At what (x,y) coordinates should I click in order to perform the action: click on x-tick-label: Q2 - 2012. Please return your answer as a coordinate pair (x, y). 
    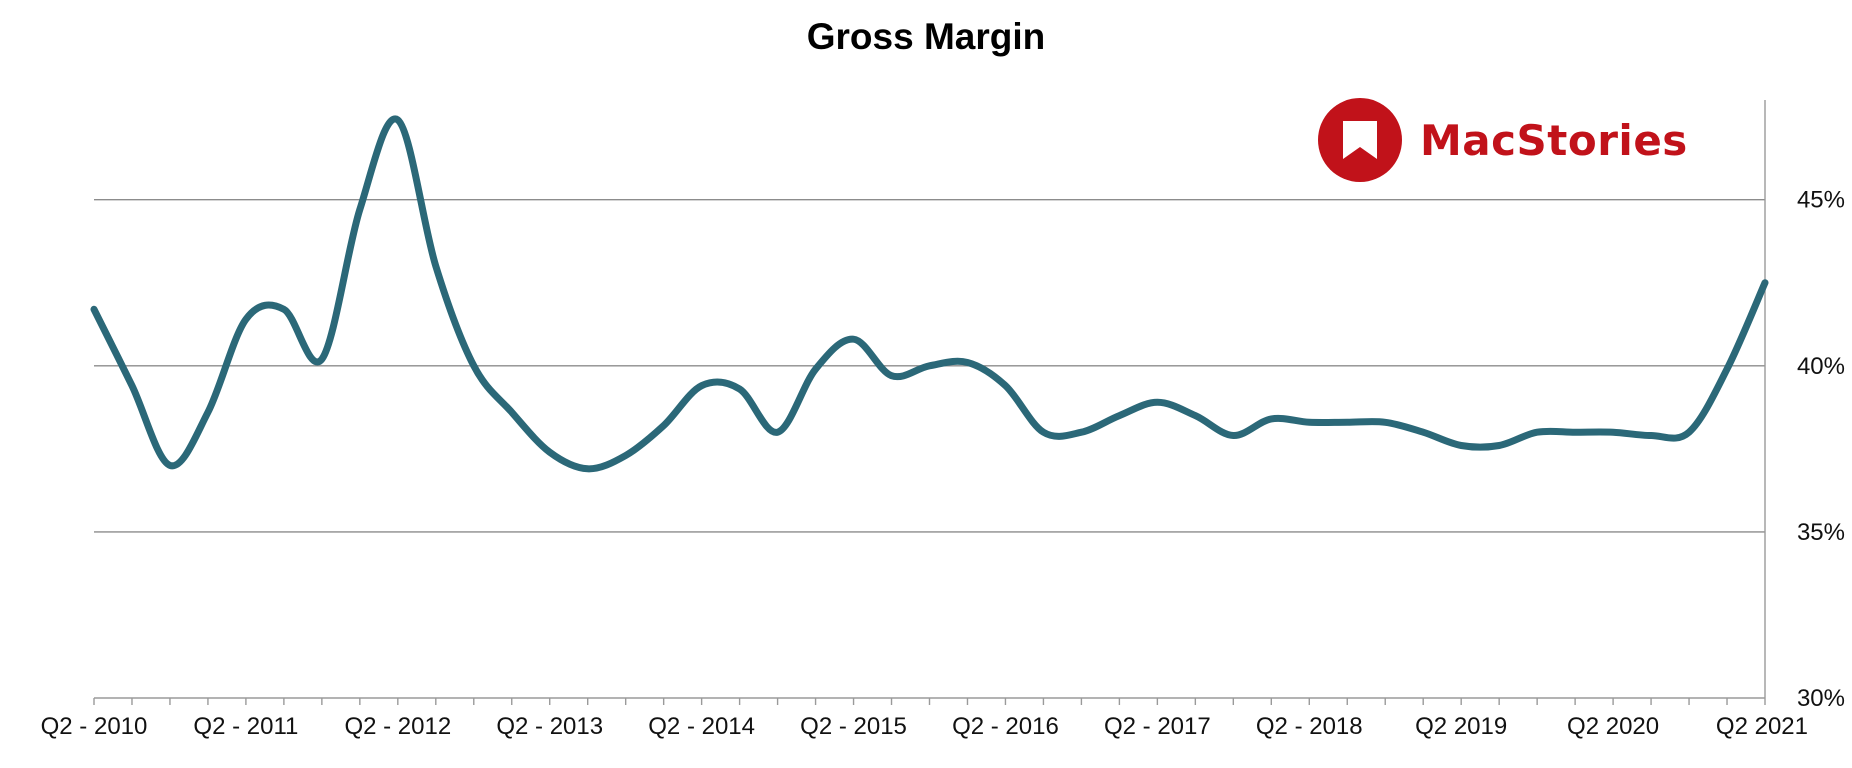
    Looking at the image, I should click on (397, 726).